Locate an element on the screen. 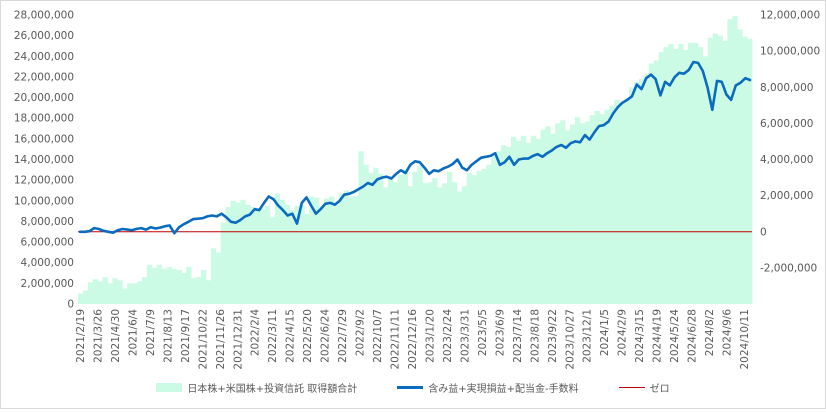 The height and width of the screenshot is (412, 826). x-axis-tick: 2021/9/17 is located at coordinates (186, 336).